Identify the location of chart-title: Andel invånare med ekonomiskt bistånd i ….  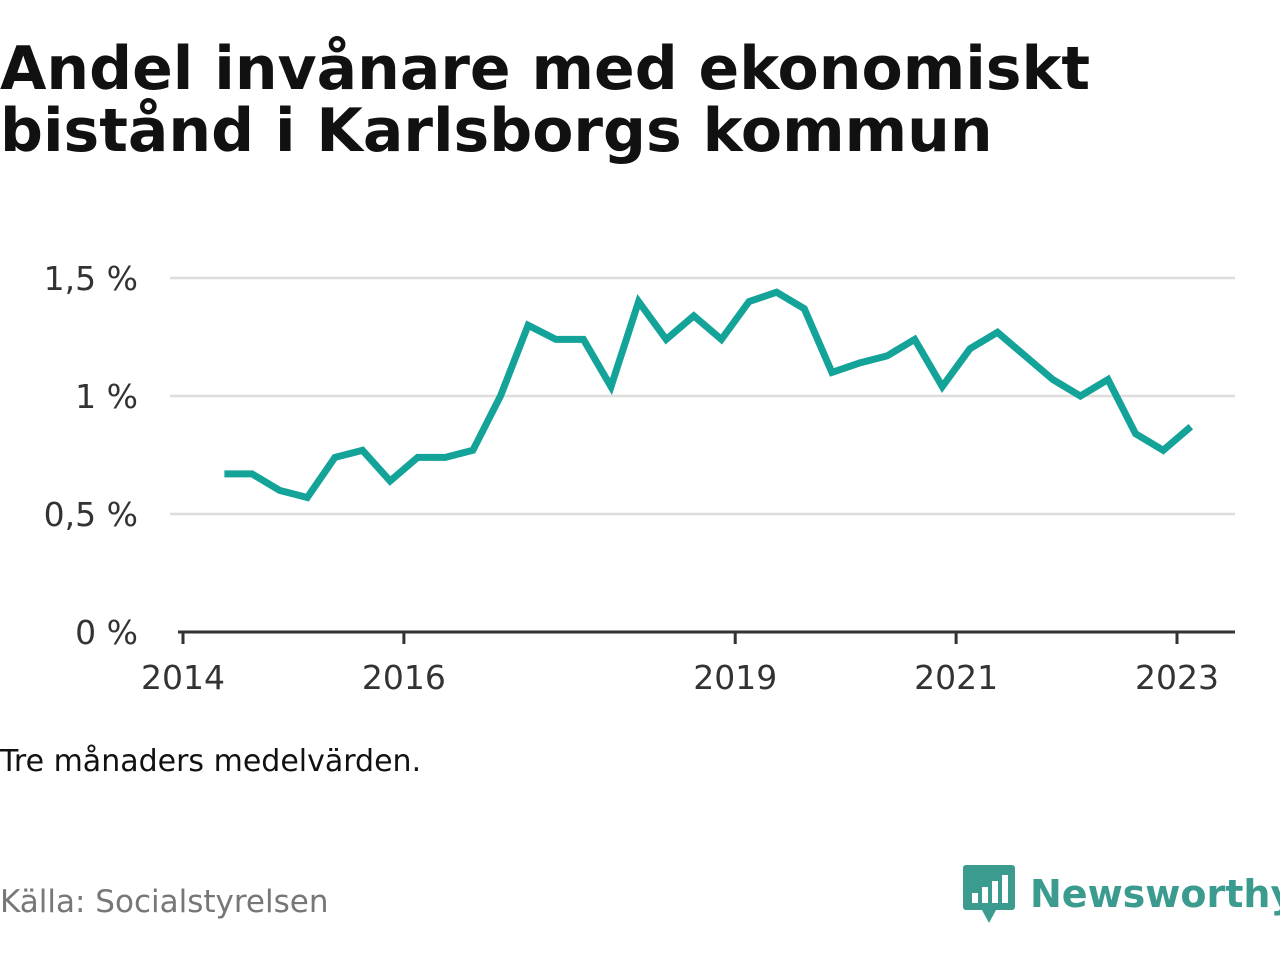
(545, 100).